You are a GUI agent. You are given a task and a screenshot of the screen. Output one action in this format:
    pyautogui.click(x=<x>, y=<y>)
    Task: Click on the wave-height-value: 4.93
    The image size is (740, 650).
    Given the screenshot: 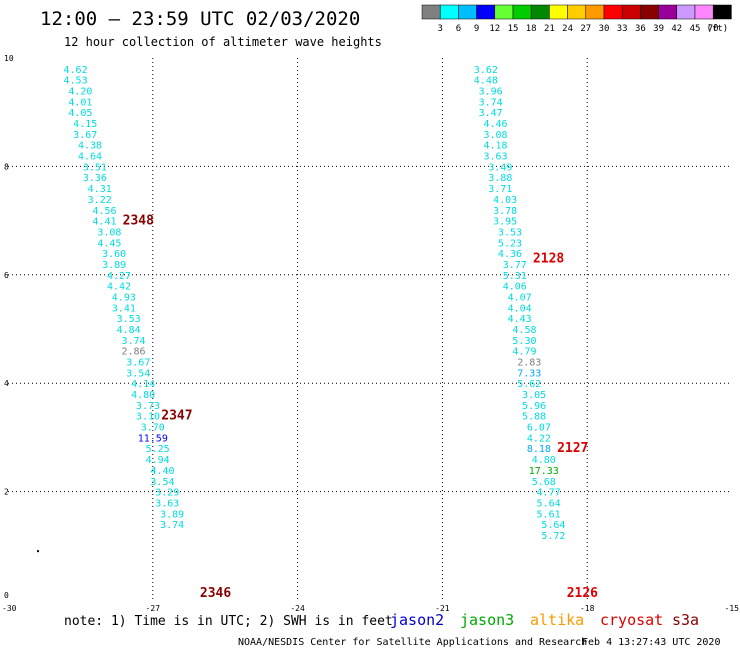 What is the action you would take?
    pyautogui.click(x=124, y=297)
    